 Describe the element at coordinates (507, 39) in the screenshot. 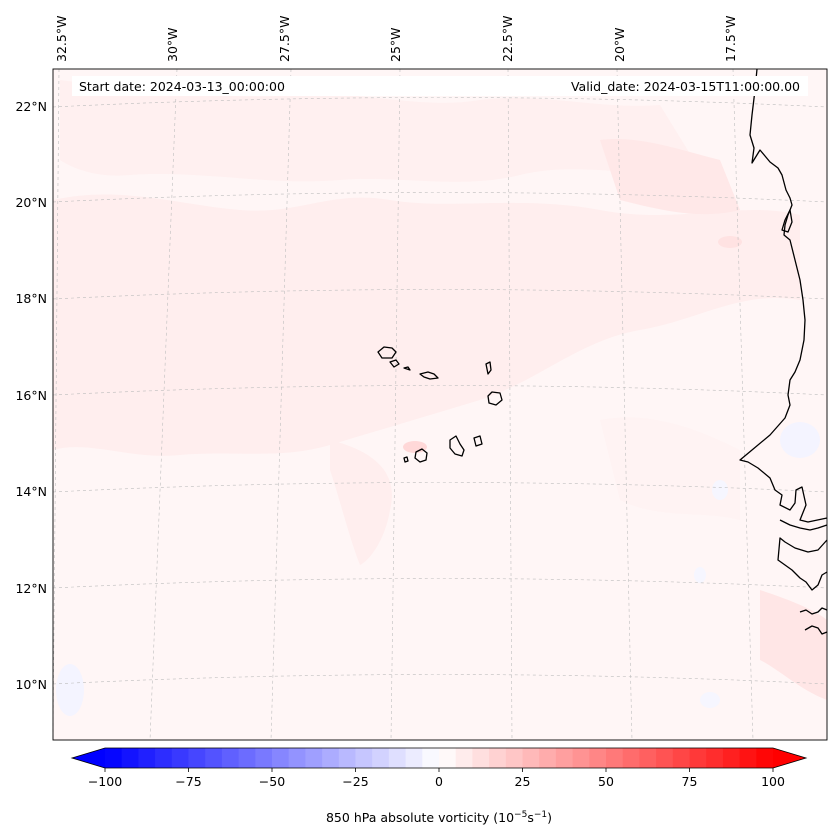

I see `lon-label: 22.5°W` at that location.